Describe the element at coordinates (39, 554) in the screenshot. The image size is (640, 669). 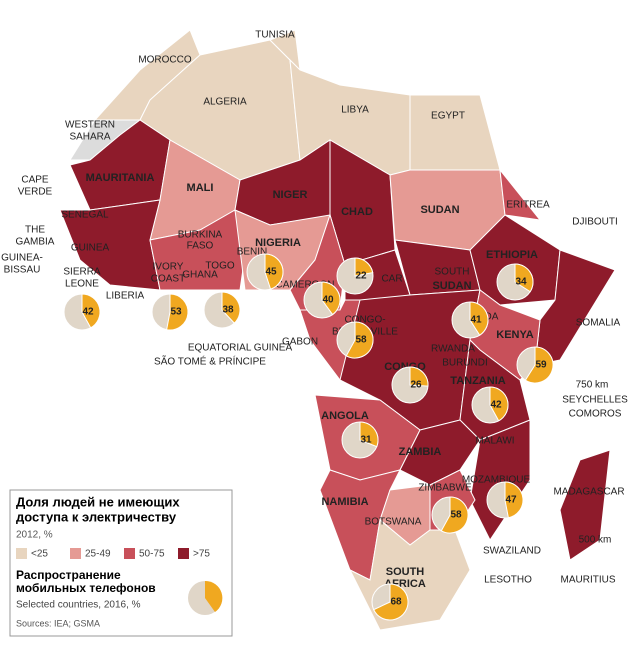
I see `legend-label: <25` at that location.